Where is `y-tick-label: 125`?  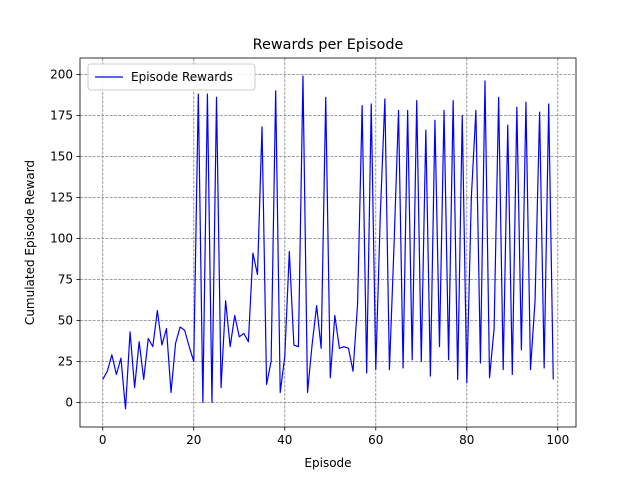
y-tick-label: 125 is located at coordinates (61, 198).